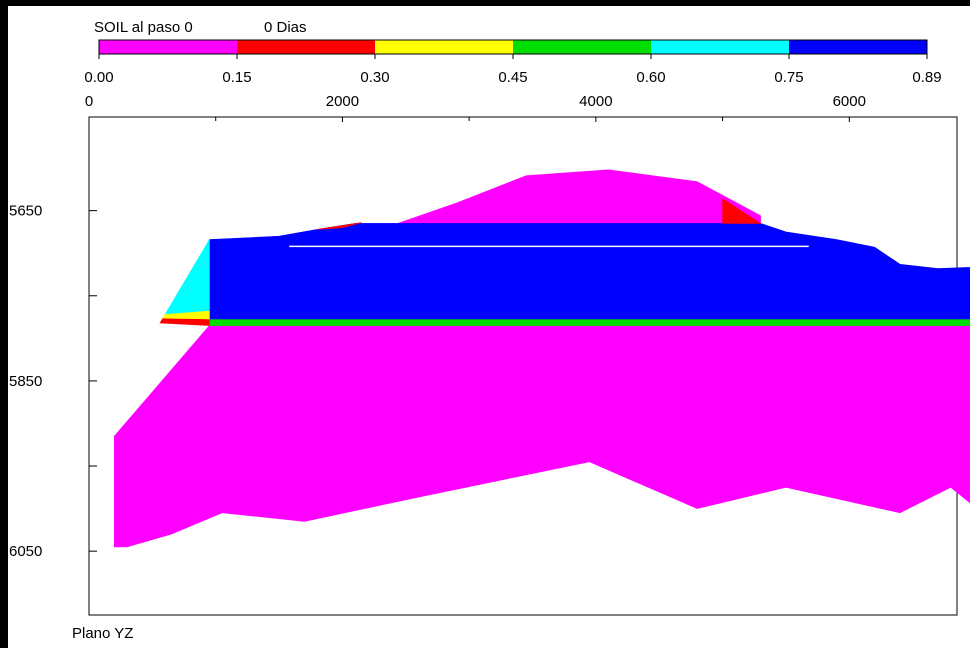  I want to click on y-tick-label: 5850, so click(25, 381).